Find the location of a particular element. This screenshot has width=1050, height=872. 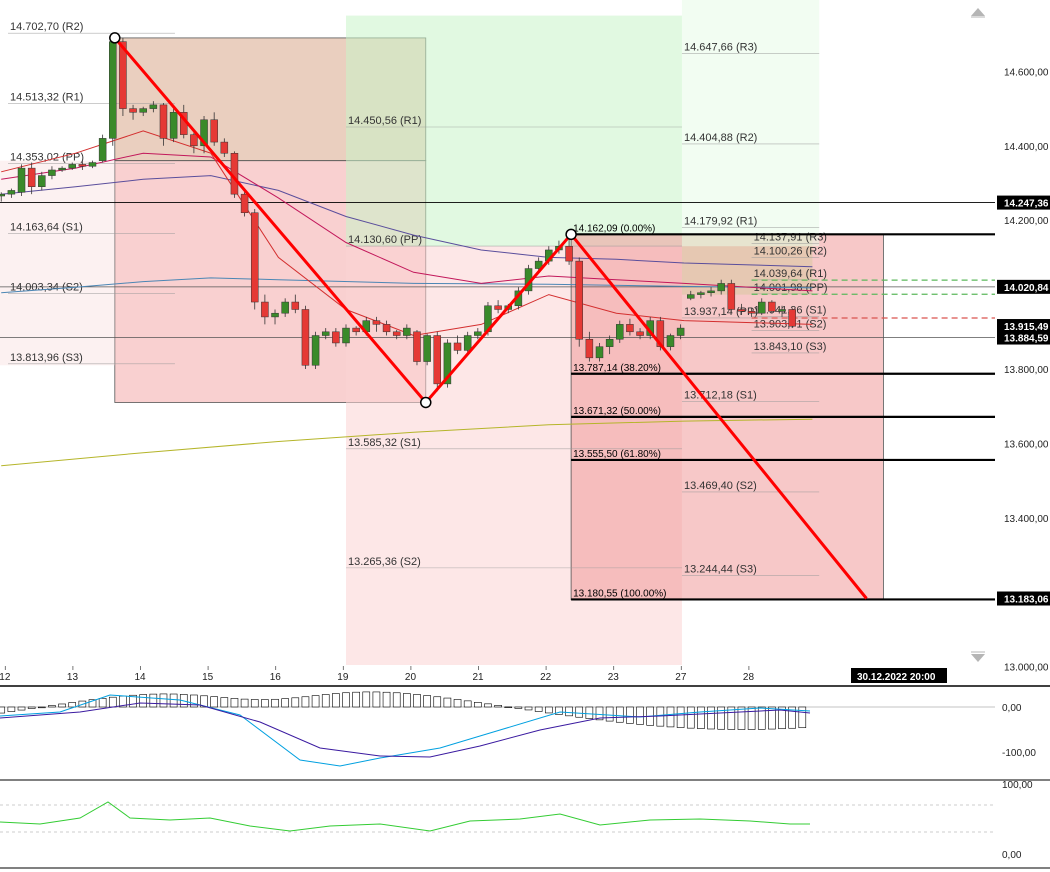

ma-pink is located at coordinates (407, 222).